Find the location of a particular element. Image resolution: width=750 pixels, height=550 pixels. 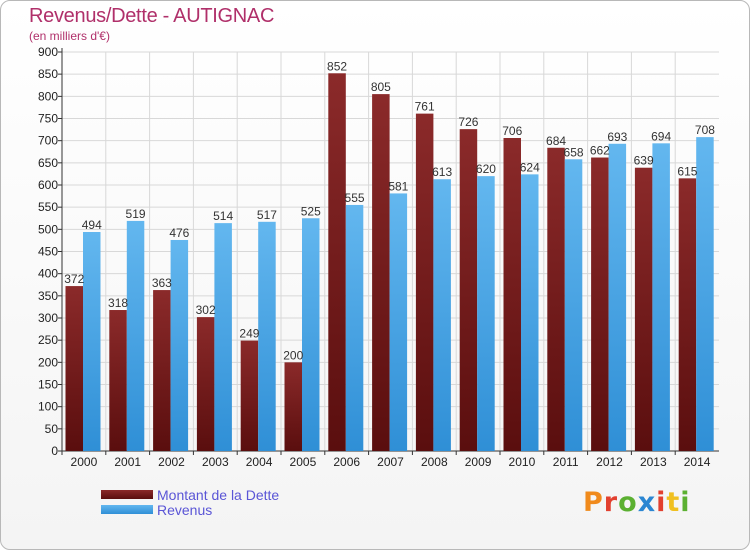

x-tick-label: 2006 is located at coordinates (346, 462).